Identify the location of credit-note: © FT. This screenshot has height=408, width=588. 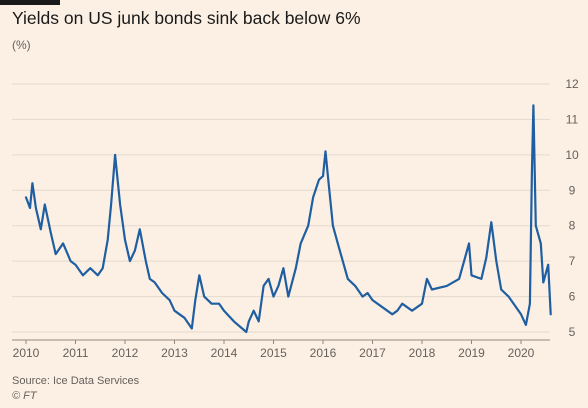
(24, 396).